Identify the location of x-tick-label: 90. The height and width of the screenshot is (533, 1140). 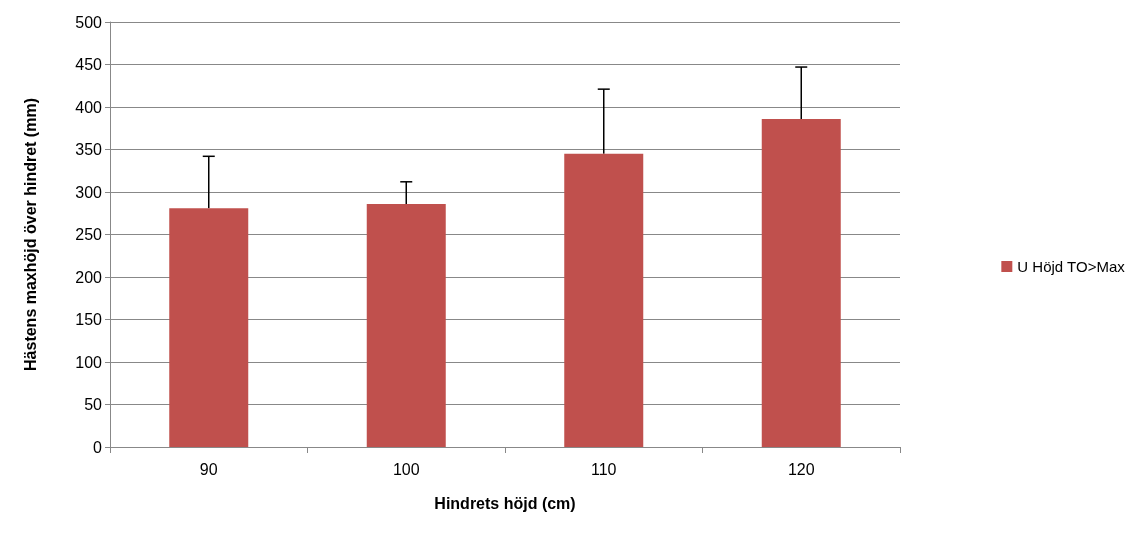
(208, 469).